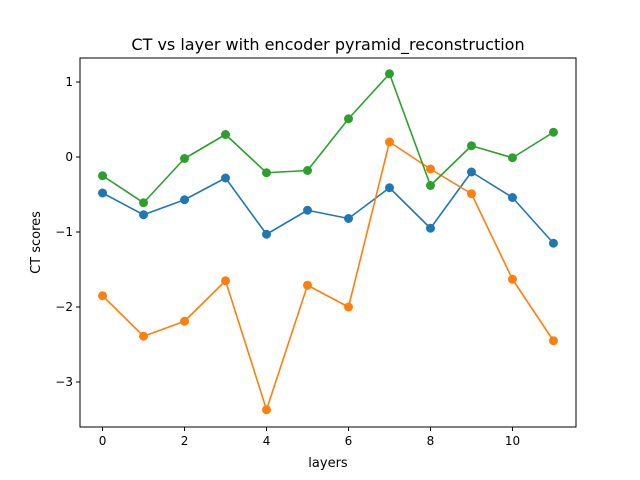 Image resolution: width=640 pixels, height=480 pixels. I want to click on series-line, so click(328, 207).